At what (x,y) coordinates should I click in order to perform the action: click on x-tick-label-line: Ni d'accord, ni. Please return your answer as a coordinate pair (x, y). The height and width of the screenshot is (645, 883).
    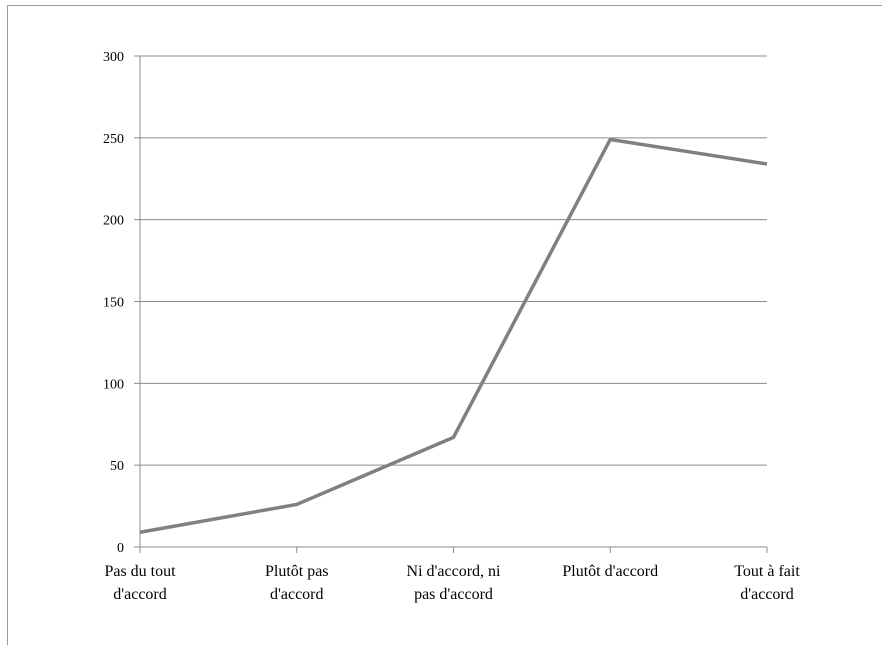
    Looking at the image, I should click on (454, 571).